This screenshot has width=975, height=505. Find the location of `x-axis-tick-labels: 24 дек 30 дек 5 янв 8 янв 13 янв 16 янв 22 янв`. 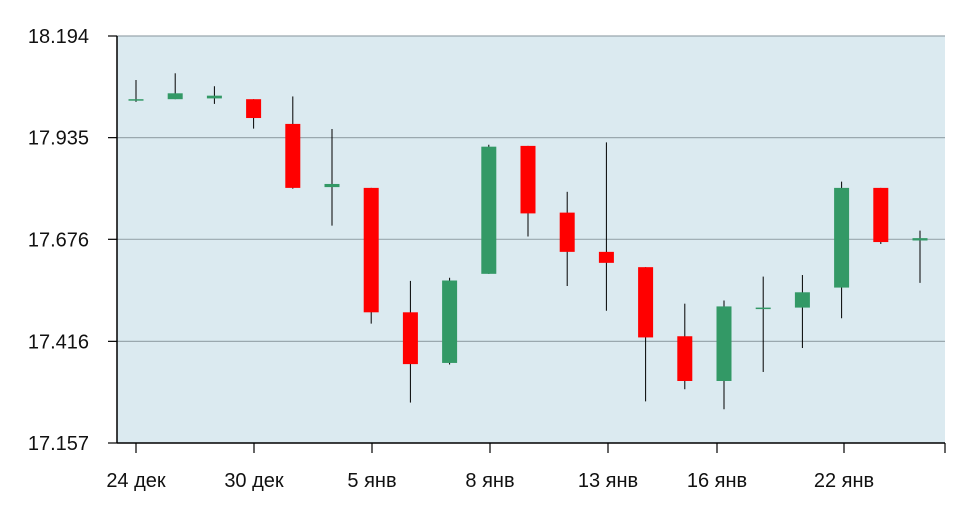

x-axis-tick-labels: 24 дек 30 дек 5 янв 8 янв 13 янв 16 янв 22 янв is located at coordinates (490, 481).